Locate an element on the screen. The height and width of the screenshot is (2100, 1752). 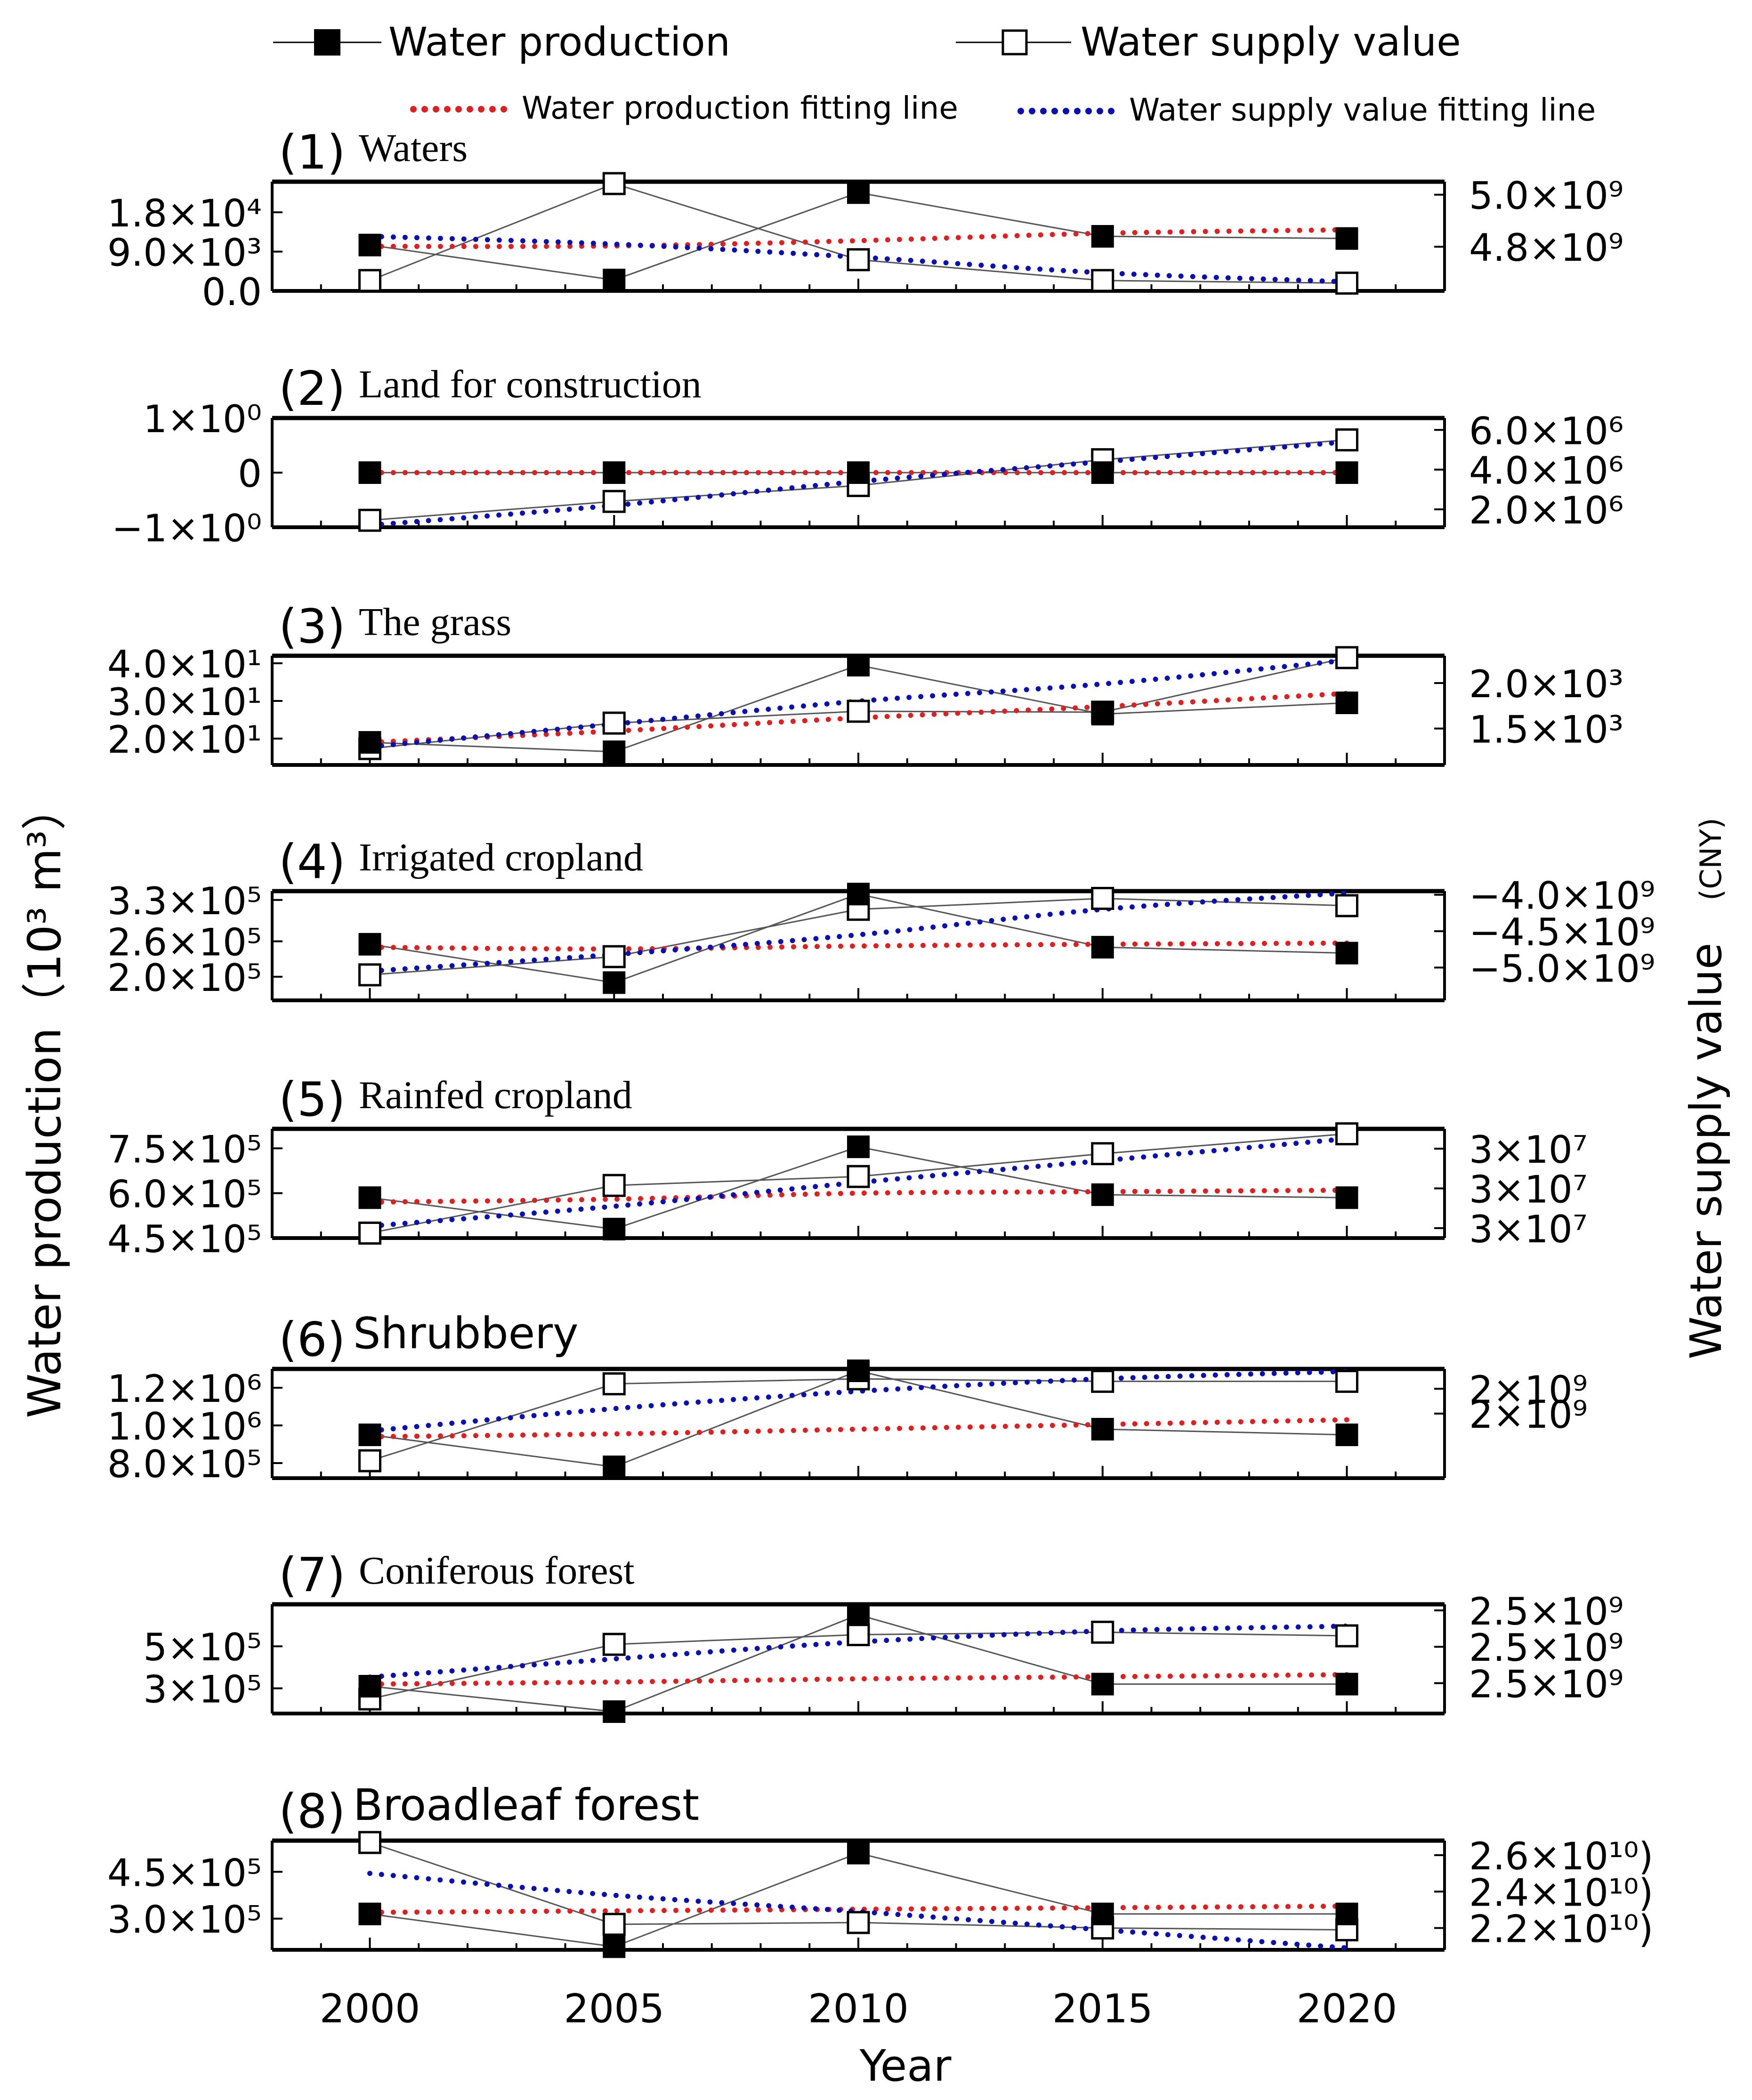
right-tick-label: 4.0×10⁶ is located at coordinates (1546, 471).